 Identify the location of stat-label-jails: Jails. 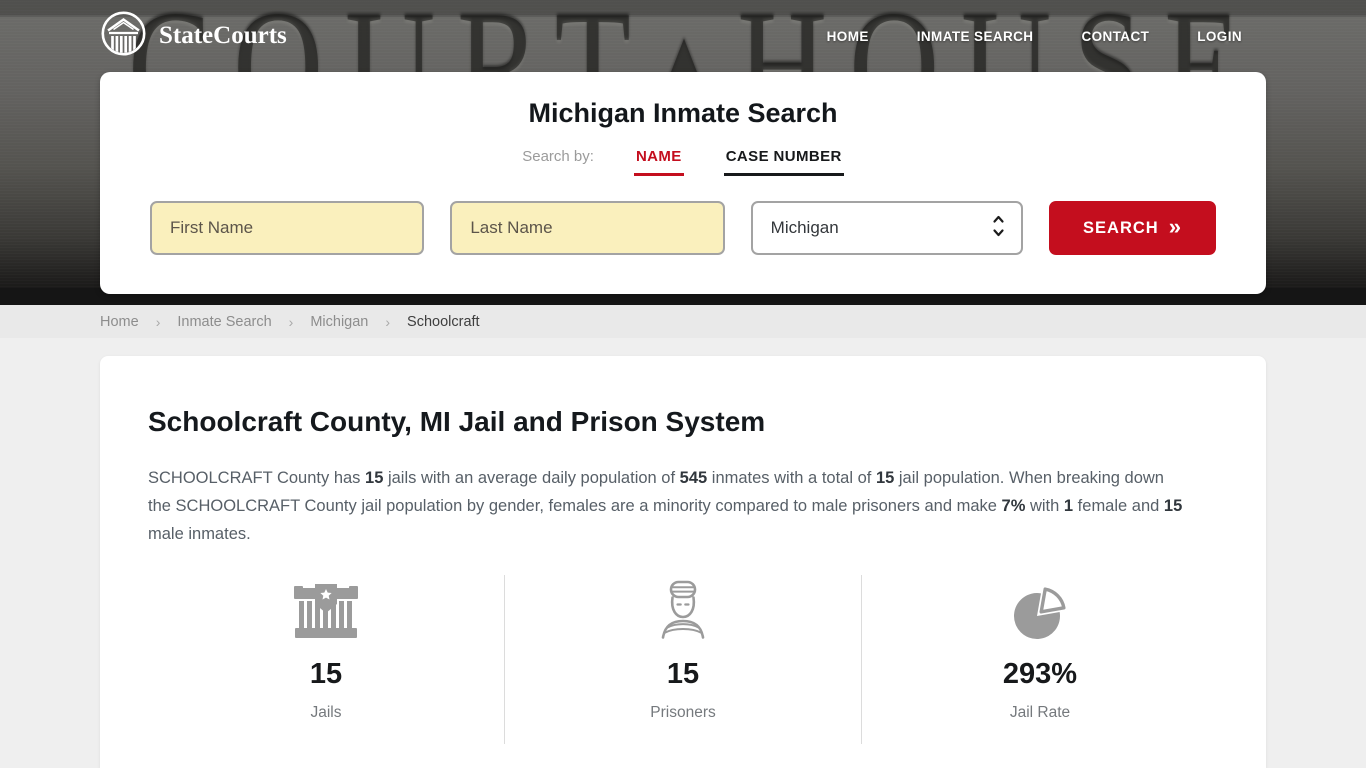
(326, 712).